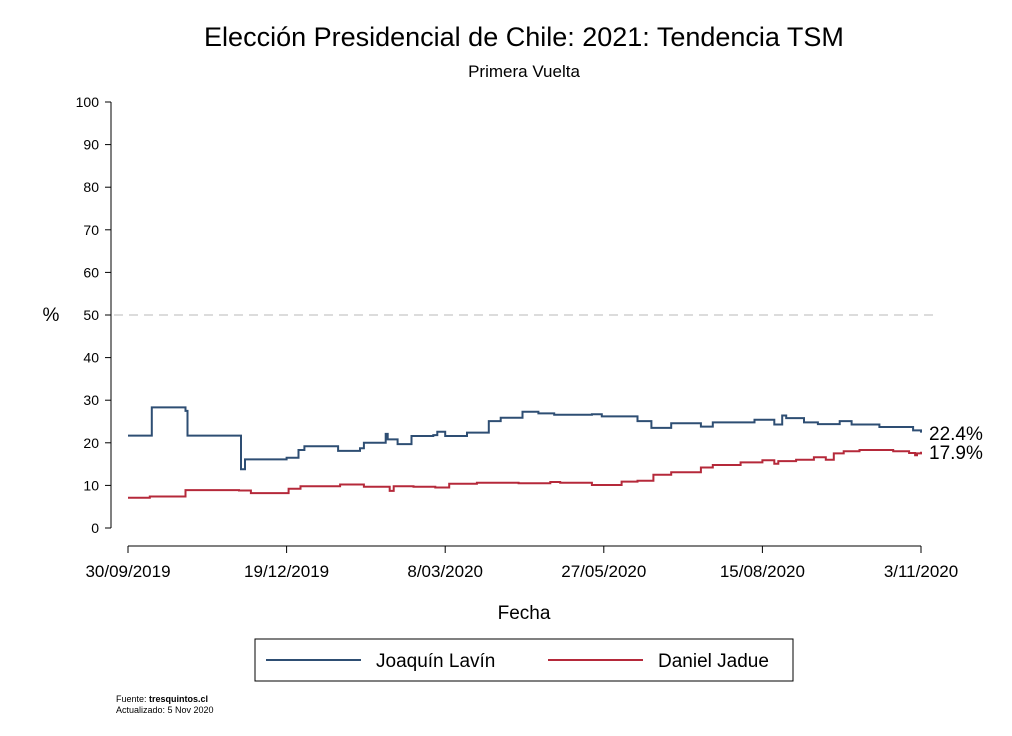  What do you see at coordinates (713, 661) in the screenshot?
I see `legend-label-jadue: Daniel Jadue` at bounding box center [713, 661].